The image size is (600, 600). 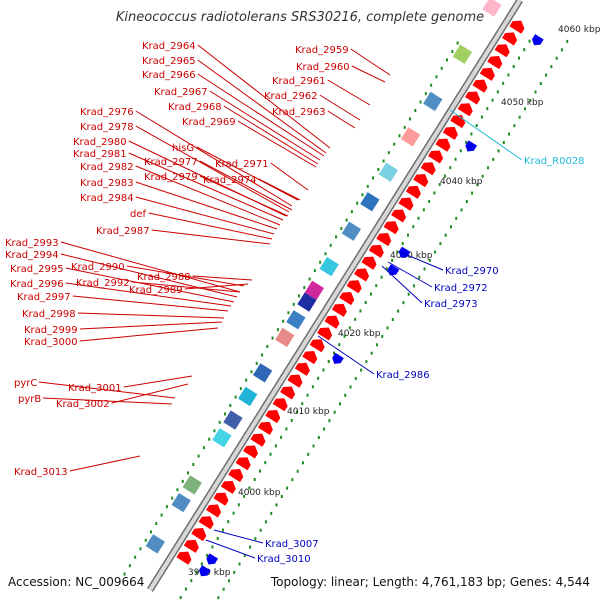 I want to click on tick-label: 3990 kbp, so click(x=209, y=573).